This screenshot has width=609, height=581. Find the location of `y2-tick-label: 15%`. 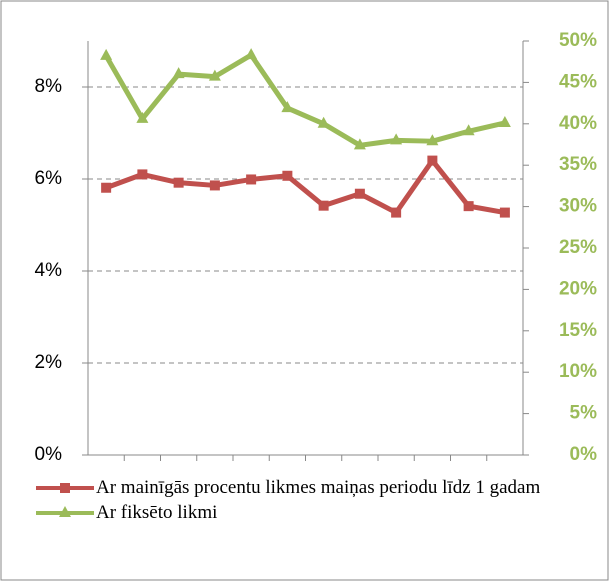

y2-tick-label: 15% is located at coordinates (578, 330).